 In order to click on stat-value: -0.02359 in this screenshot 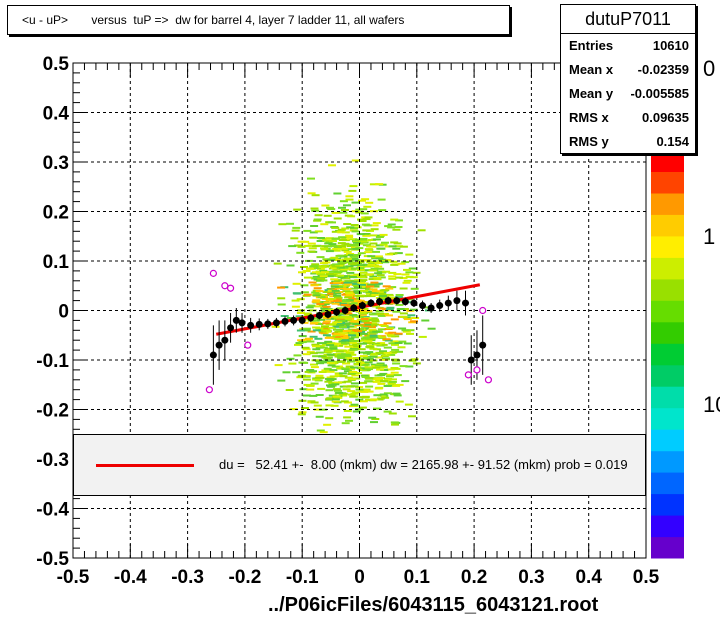, I will do `click(663, 69)`.